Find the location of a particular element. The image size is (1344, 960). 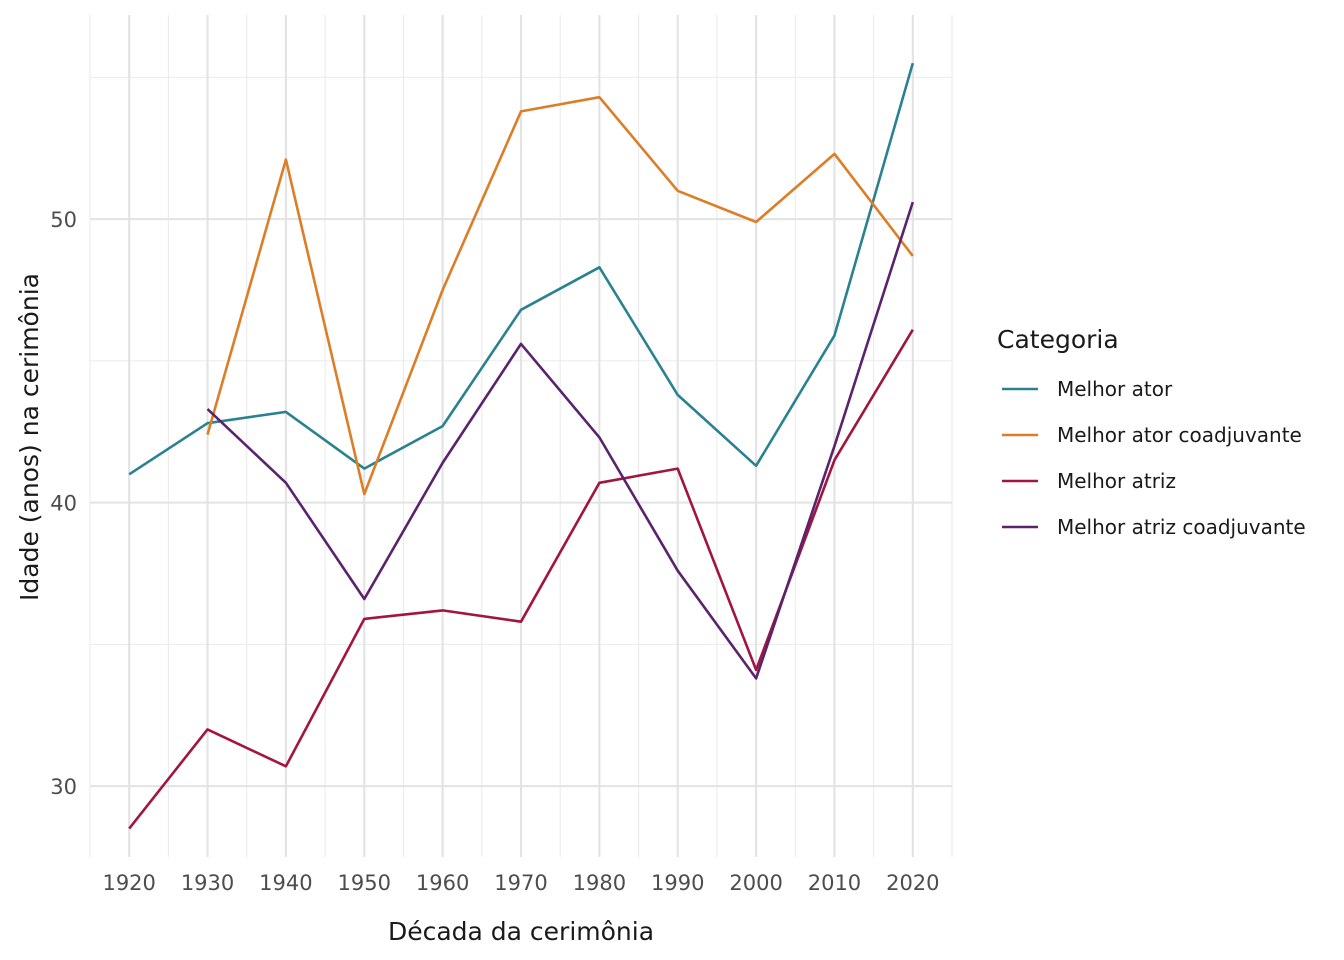

x-tick-label: 1920 is located at coordinates (128, 883).